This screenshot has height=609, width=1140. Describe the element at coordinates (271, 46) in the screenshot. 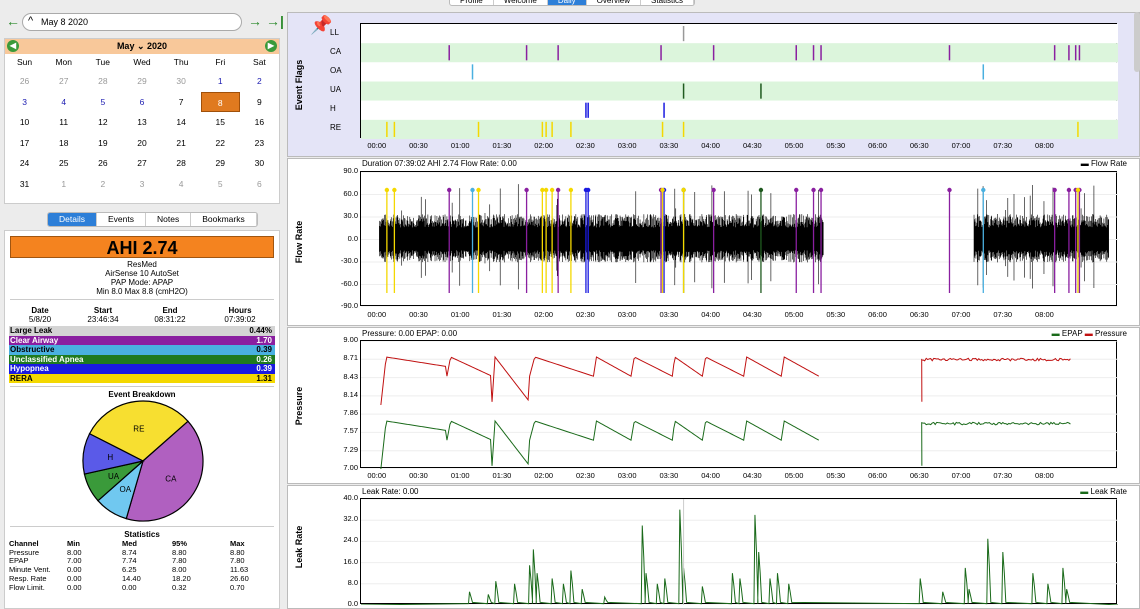

I see `next-month-icon: ▶` at that location.